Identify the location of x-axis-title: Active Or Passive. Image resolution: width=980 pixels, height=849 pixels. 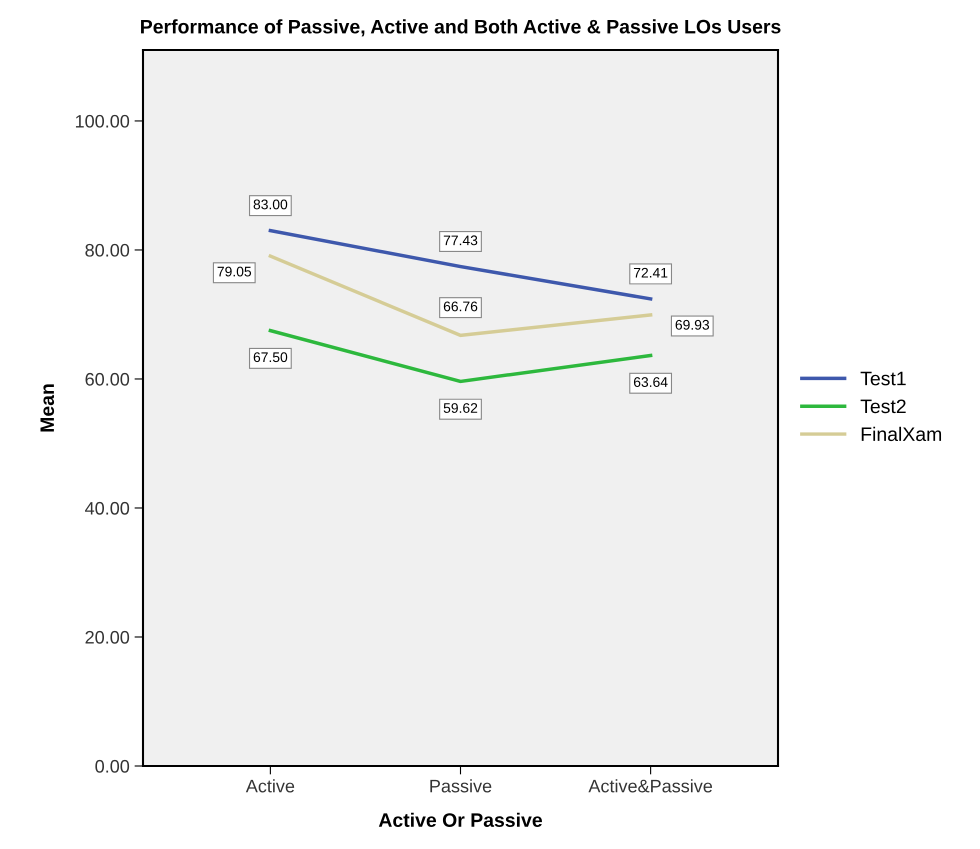
(460, 819).